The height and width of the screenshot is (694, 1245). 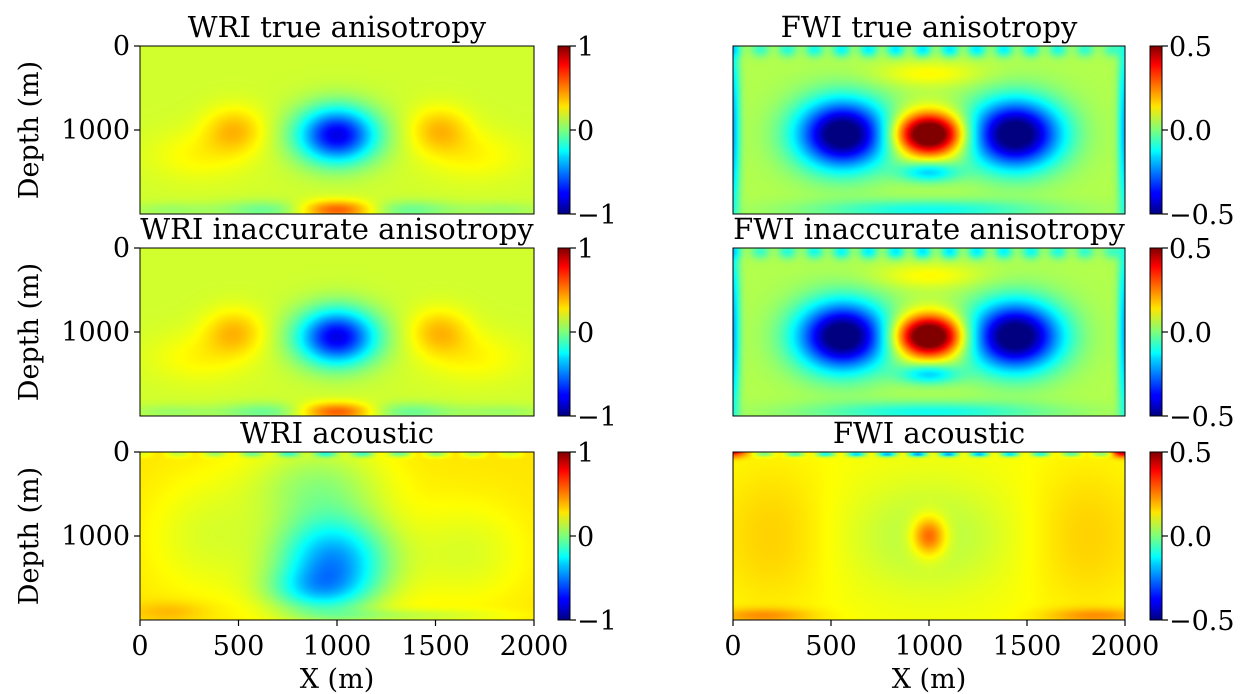 What do you see at coordinates (337, 229) in the screenshot?
I see `panel-title: WRI inaccurate anisotropy` at bounding box center [337, 229].